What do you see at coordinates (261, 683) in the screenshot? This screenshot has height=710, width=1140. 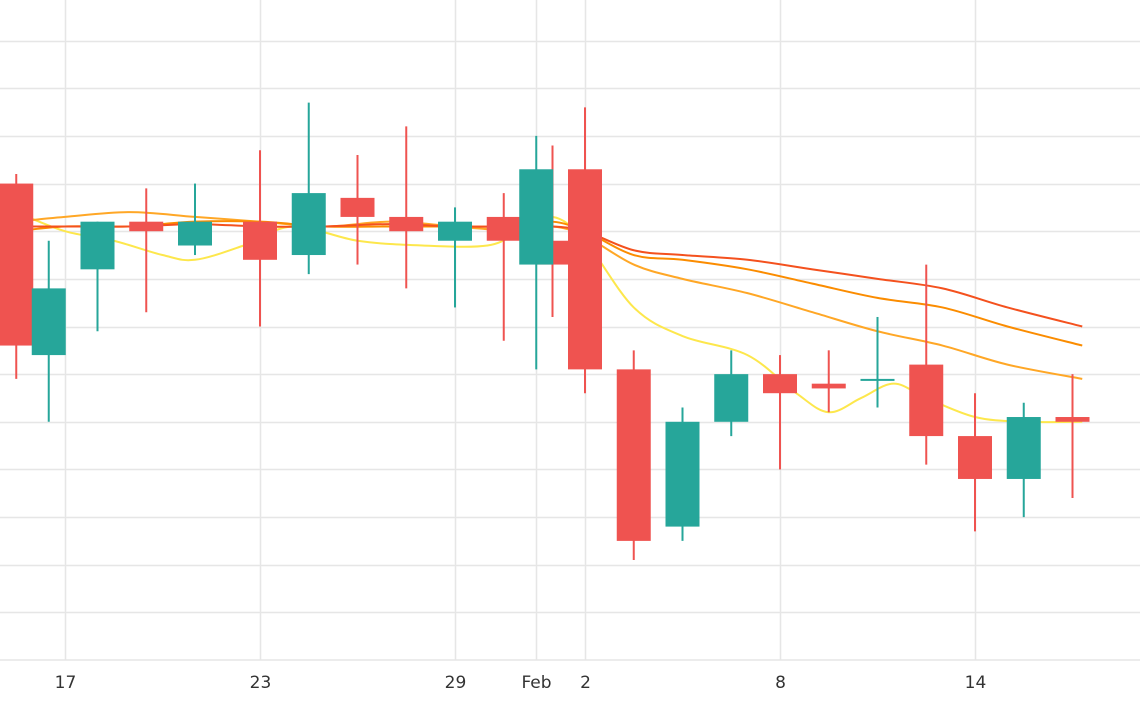 I see `x-tick-label: 23` at bounding box center [261, 683].